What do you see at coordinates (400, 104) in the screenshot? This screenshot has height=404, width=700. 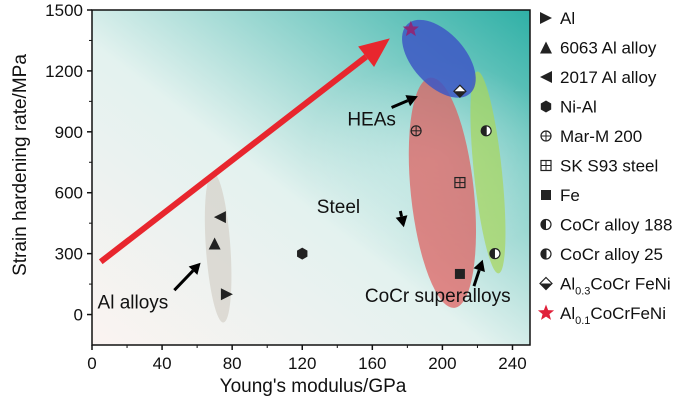 I see `pointer-heas` at bounding box center [400, 104].